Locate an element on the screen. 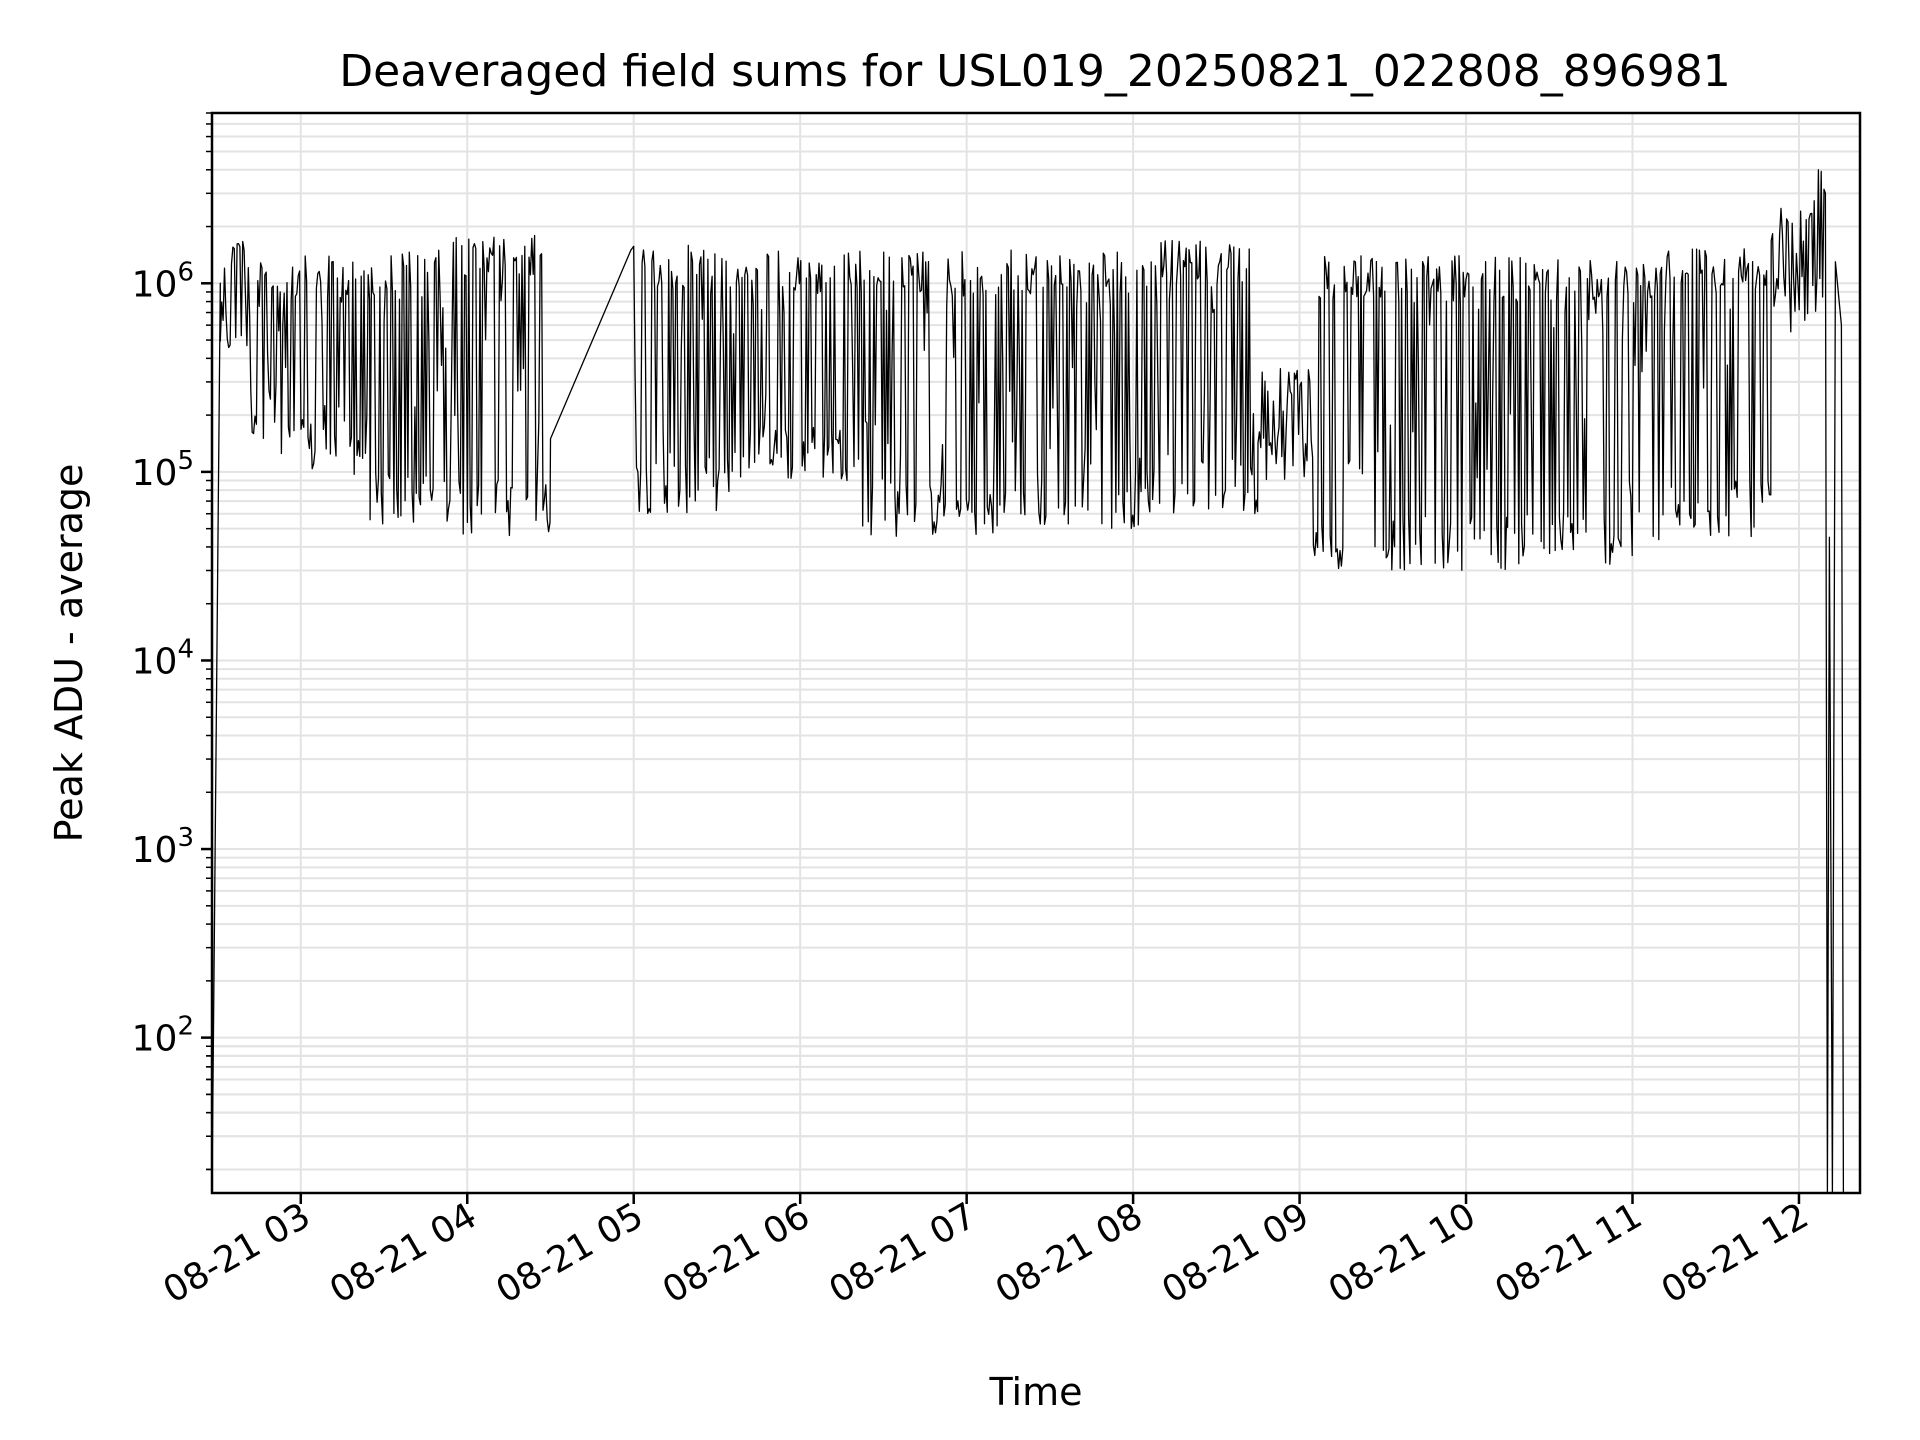 This screenshot has width=1920, height=1440. y-tick-label: 10⁶ is located at coordinates (163, 281).